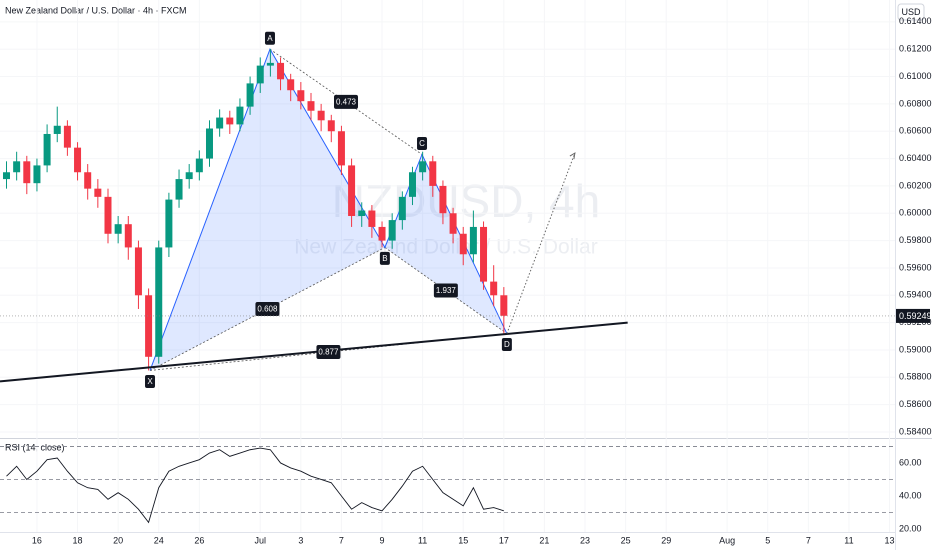 This screenshot has width=932, height=550. Describe the element at coordinates (915, 431) in the screenshot. I see `y-tick-label: 0.58400` at that location.